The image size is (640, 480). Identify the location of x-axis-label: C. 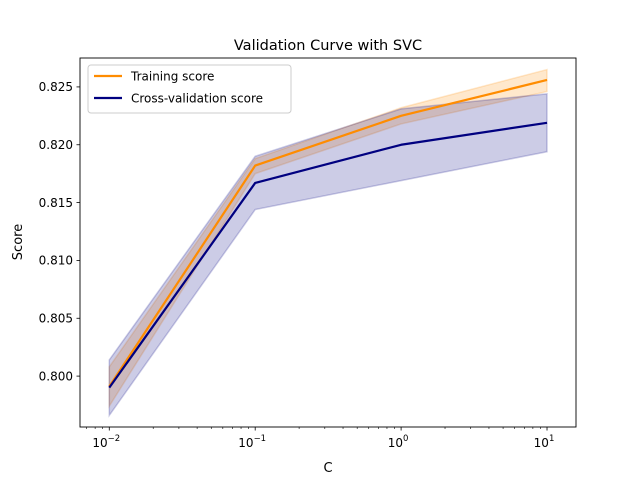
(327, 468).